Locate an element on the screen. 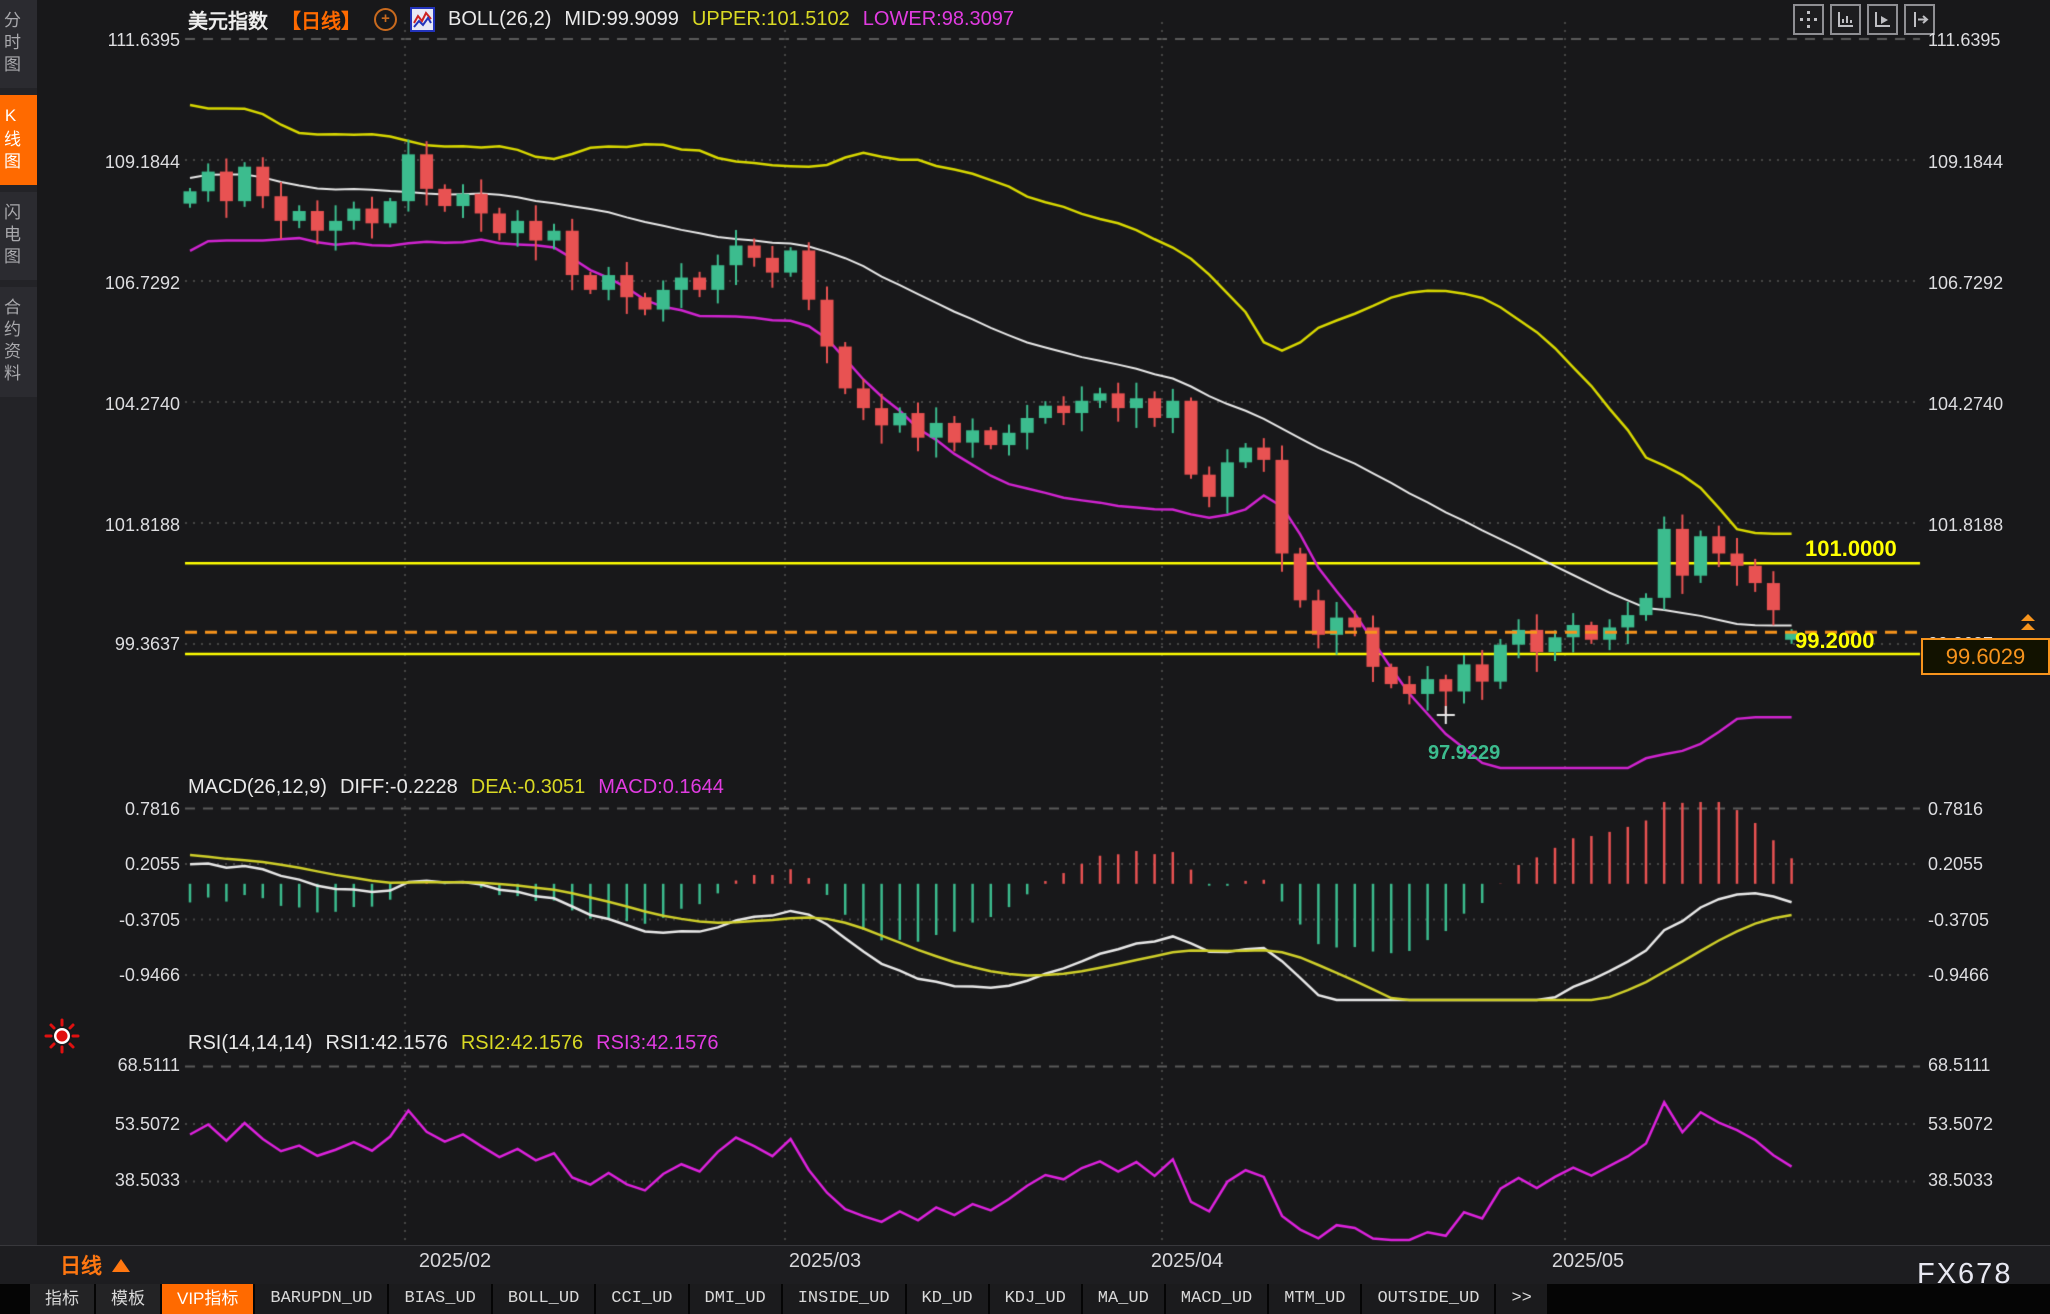  date-tick: 2025/03 is located at coordinates (825, 1261).